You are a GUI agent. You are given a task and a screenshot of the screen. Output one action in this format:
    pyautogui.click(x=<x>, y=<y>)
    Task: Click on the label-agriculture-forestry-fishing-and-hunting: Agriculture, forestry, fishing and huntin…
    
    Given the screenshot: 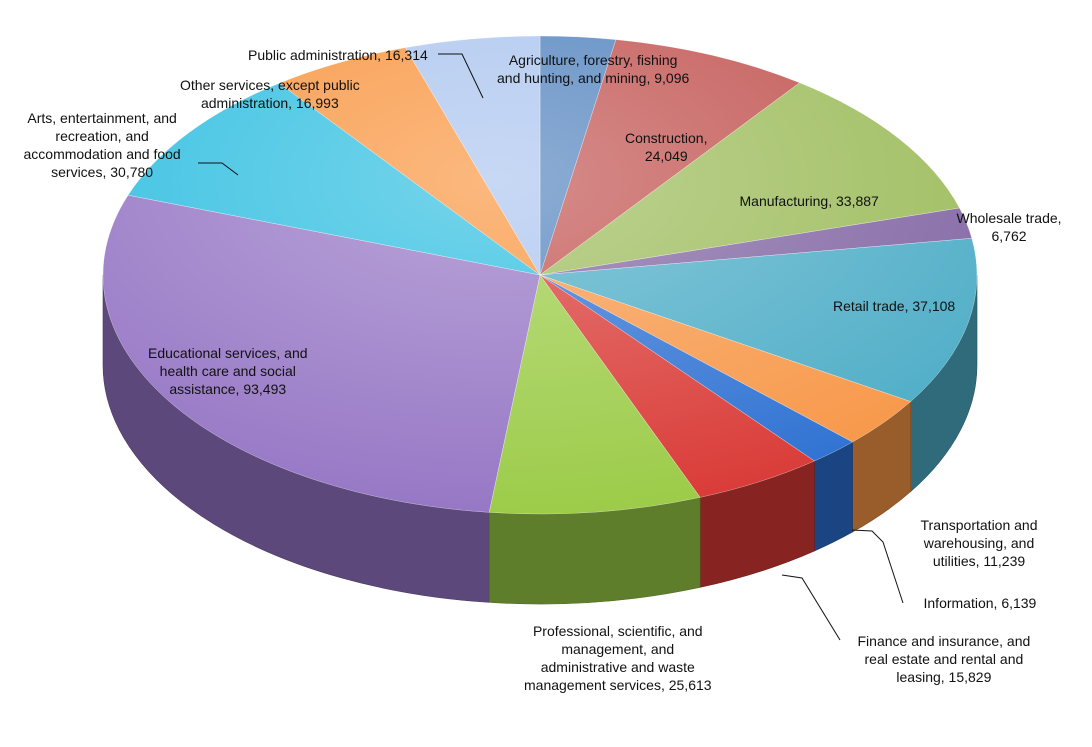 What is the action you would take?
    pyautogui.click(x=593, y=69)
    